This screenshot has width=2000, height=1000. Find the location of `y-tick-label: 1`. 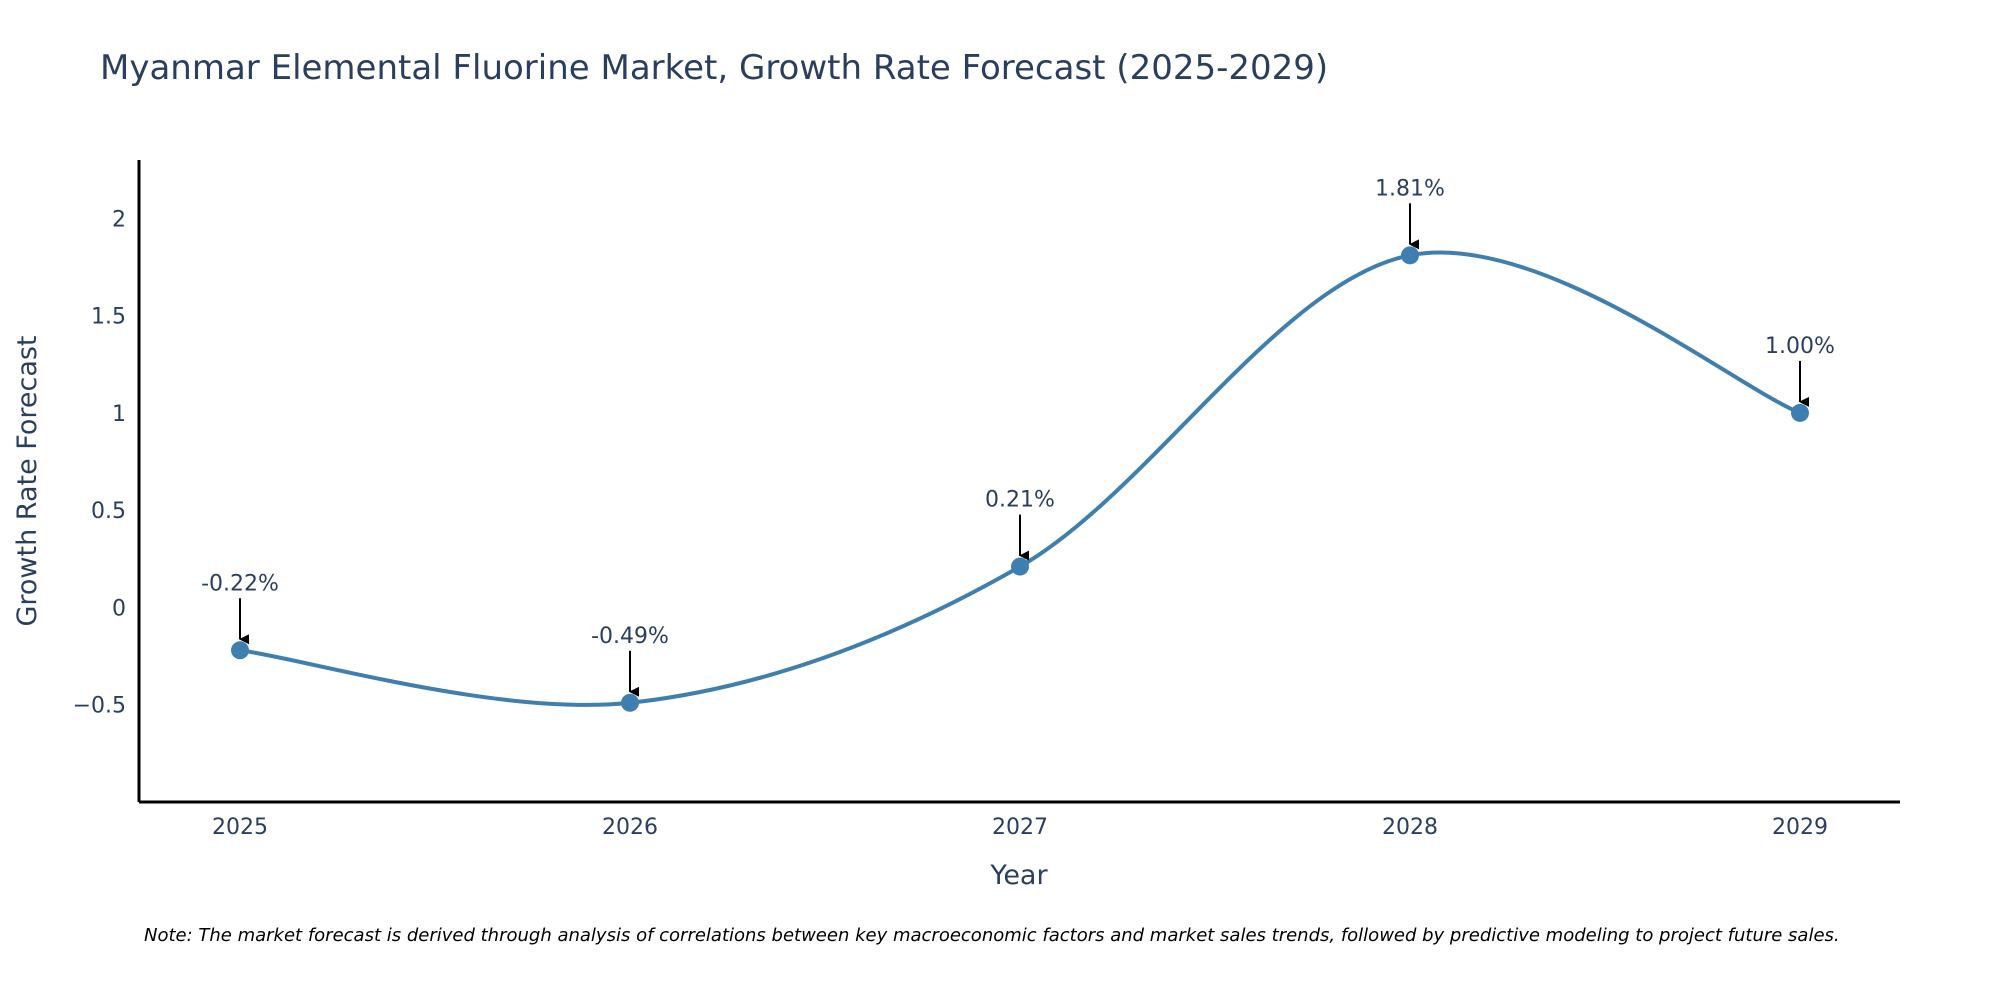

y-tick-label: 1 is located at coordinates (119, 414).